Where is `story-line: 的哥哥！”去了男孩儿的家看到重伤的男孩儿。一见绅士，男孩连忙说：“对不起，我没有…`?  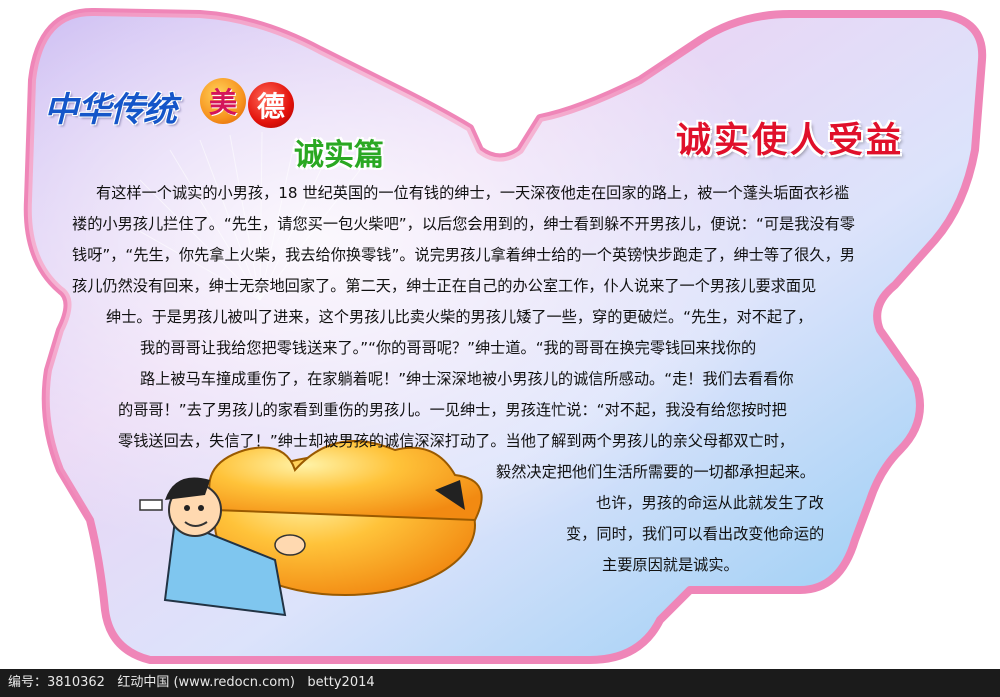 story-line: 的哥哥！”去了男孩儿的家看到重伤的男孩儿。一见绅士，男孩连忙说：“对不起，我没有… is located at coordinates (452, 410).